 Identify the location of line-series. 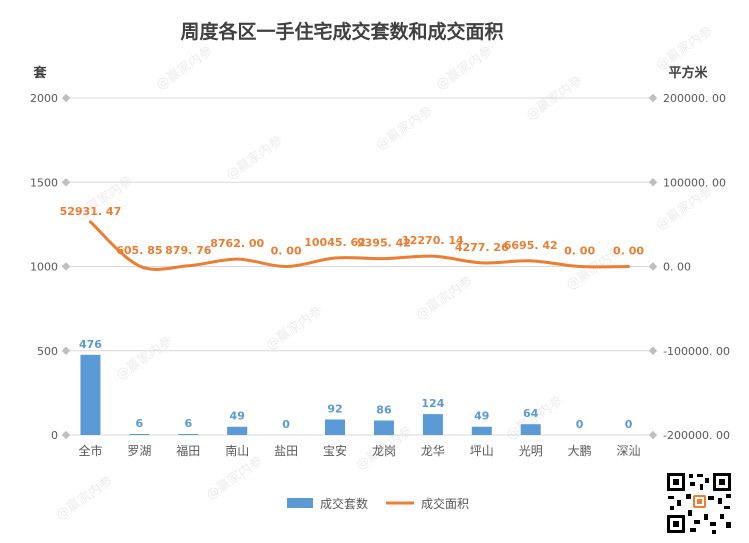
(359, 245).